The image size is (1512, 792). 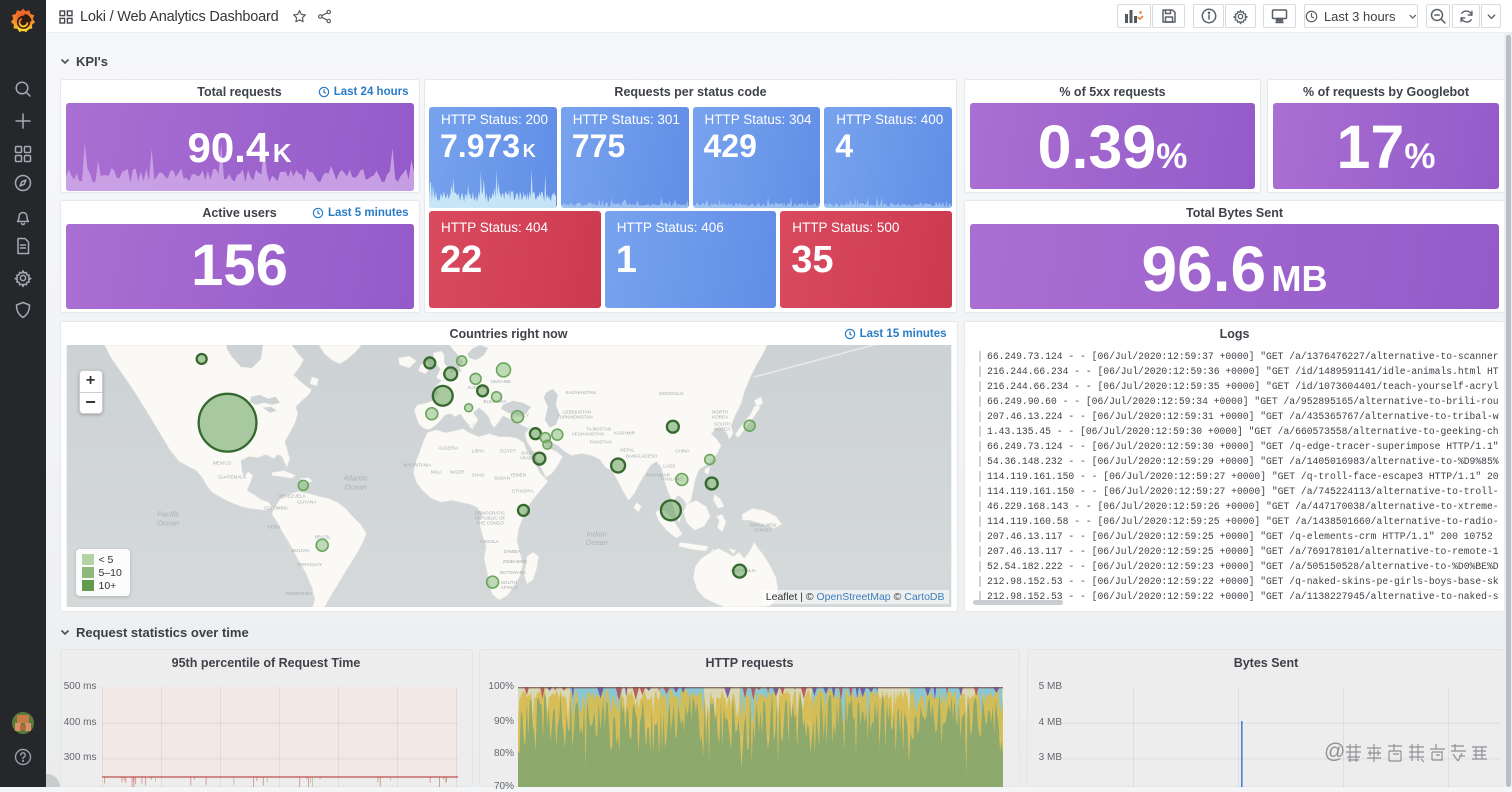 I want to click on svg-text: BOTSWANA, so click(x=512, y=572).